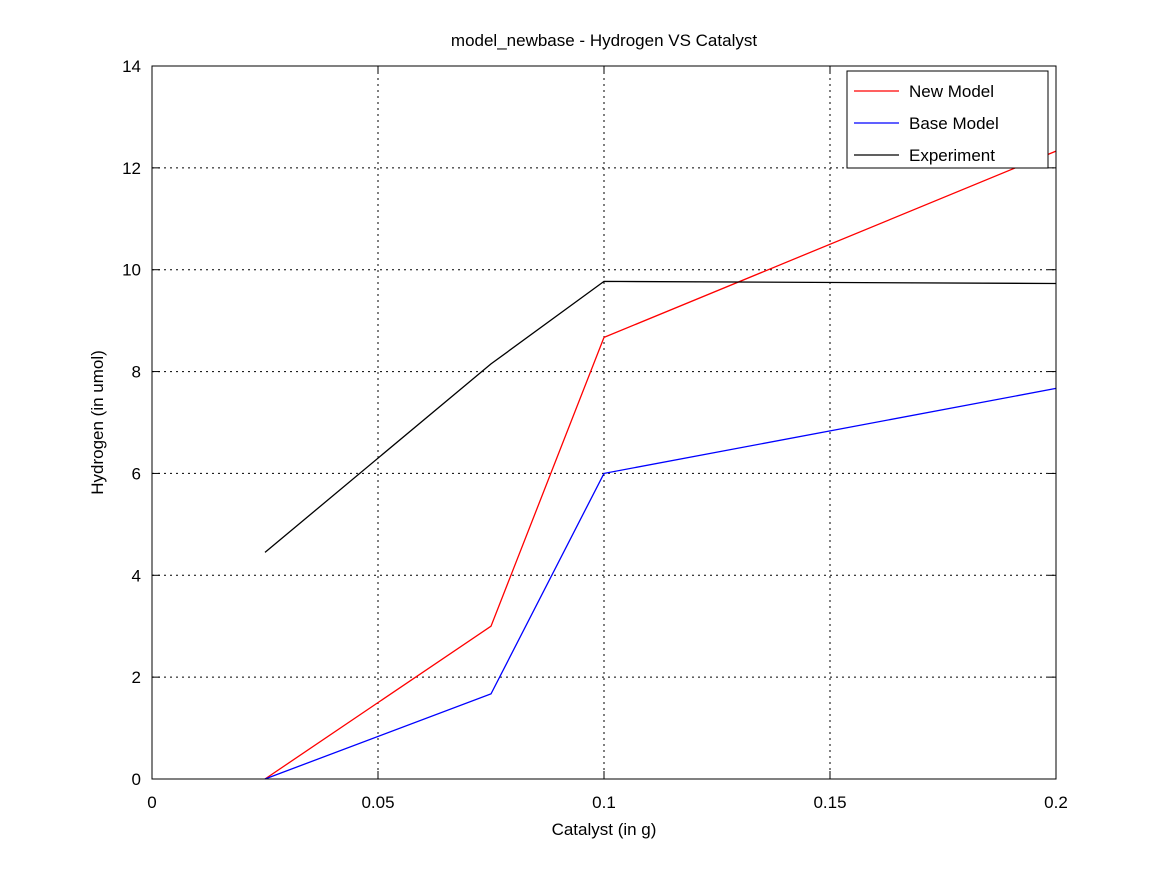 The height and width of the screenshot is (875, 1167). Describe the element at coordinates (954, 123) in the screenshot. I see `legend-entry-label: Base Model` at that location.